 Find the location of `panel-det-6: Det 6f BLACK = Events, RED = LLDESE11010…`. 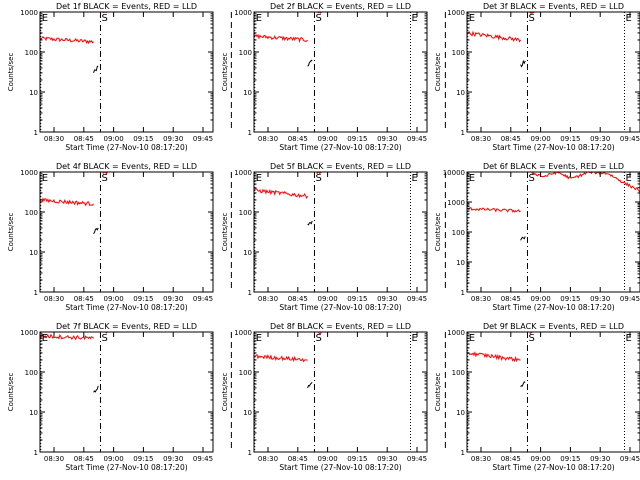

panel-det-6: Det 6f BLACK = Events, RED = LLDESE11010… is located at coordinates (537, 237).